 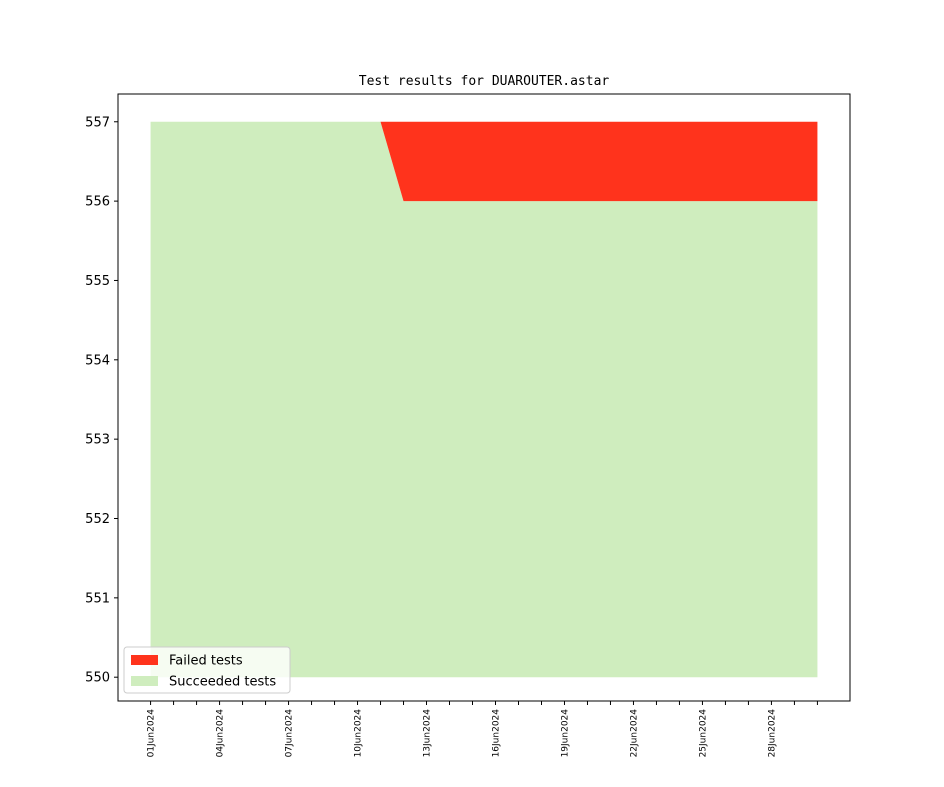 I want to click on legend: Failed tests Succeeded tests, so click(x=207, y=670).